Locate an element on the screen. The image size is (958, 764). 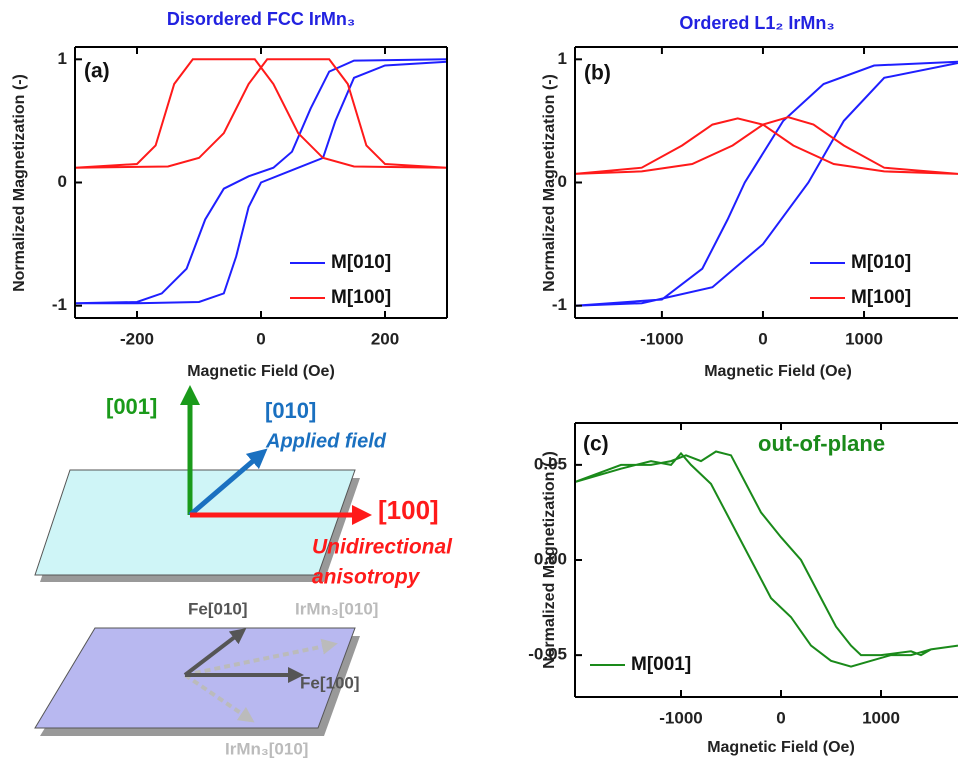
chart-title: Disordered FCC IrMn₃ is located at coordinates (261, 19).